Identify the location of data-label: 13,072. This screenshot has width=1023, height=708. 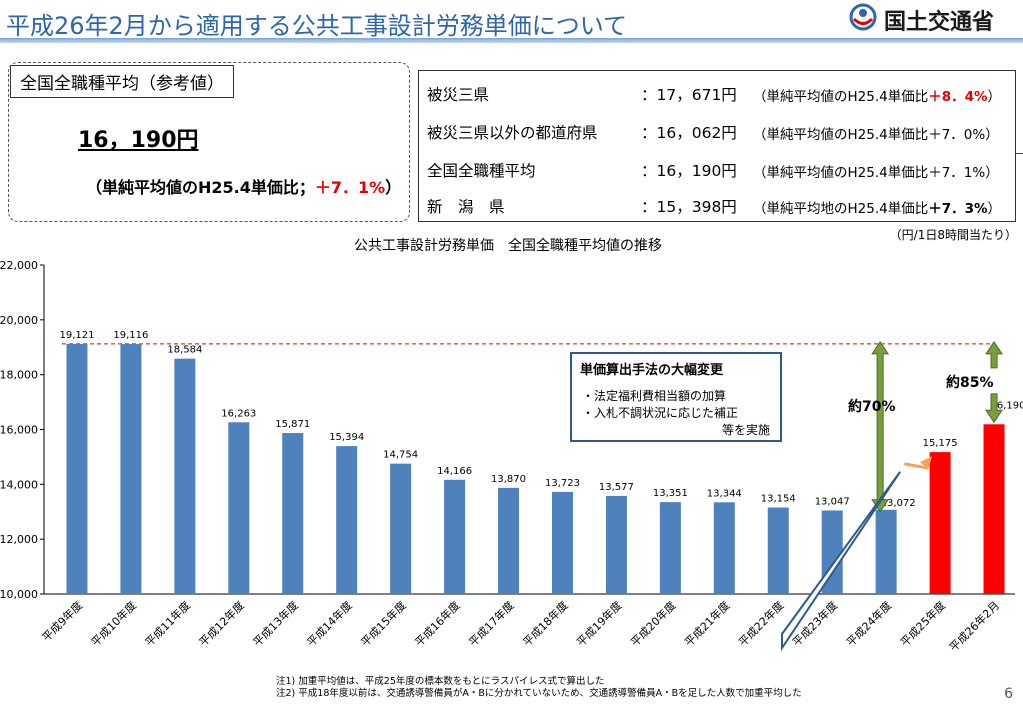
(898, 503).